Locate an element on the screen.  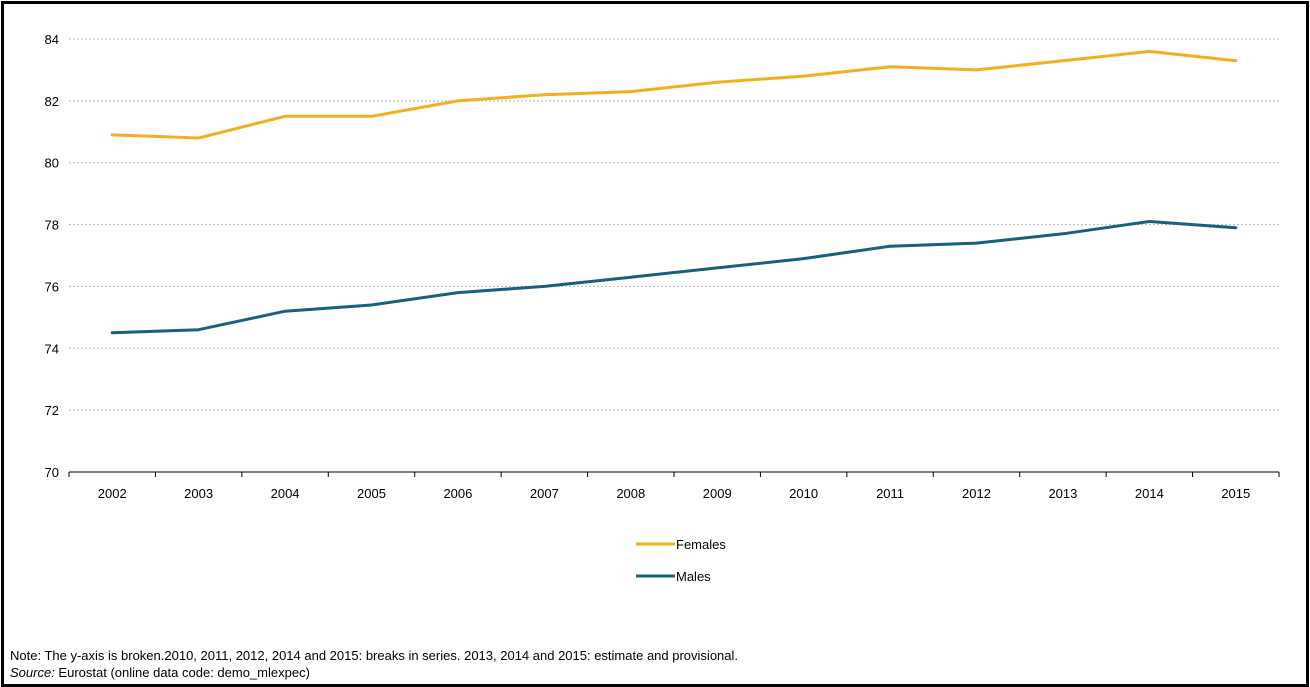
point-females-2004 is located at coordinates (285, 116).